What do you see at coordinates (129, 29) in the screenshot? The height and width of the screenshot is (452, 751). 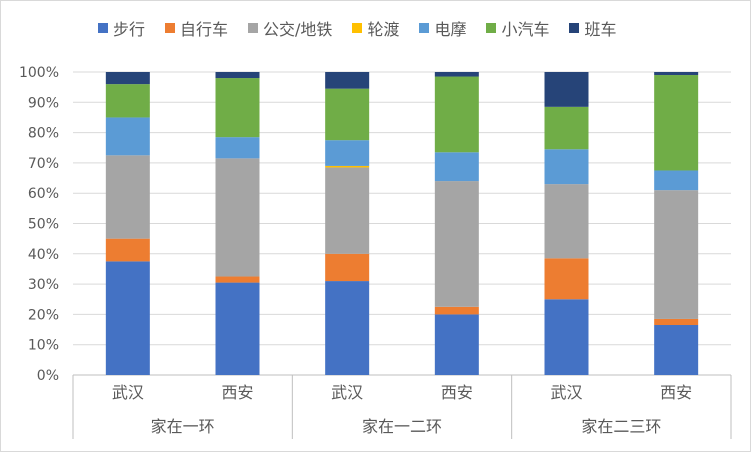 I see `legend-label: 步行` at bounding box center [129, 29].